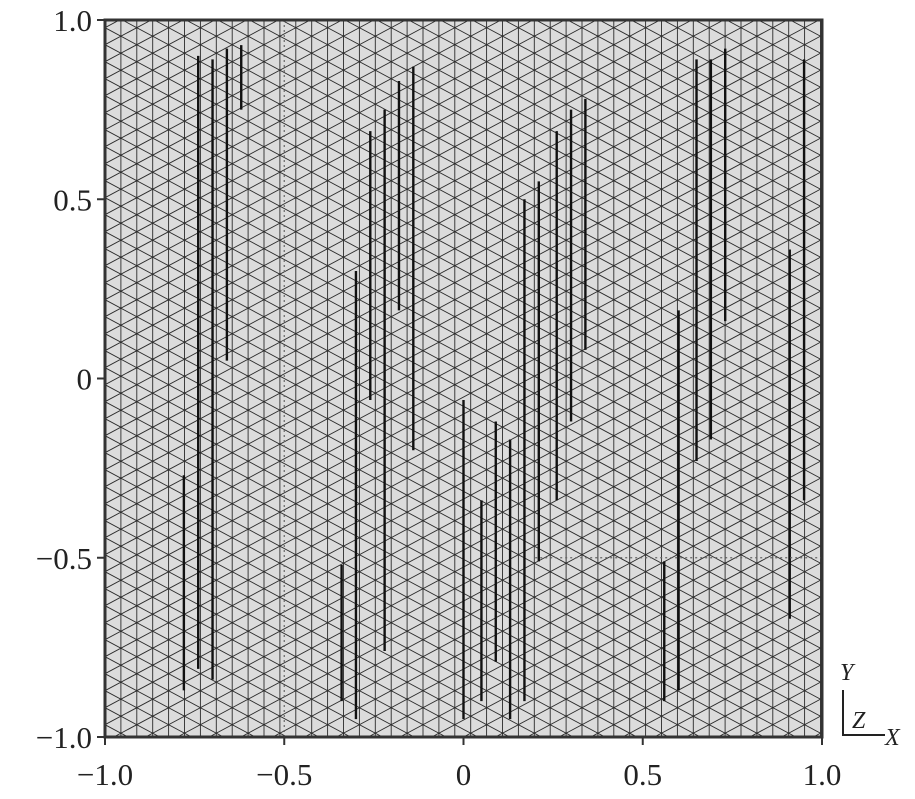 The height and width of the screenshot is (799, 915). I want to click on triad-x-label: X, so click(892, 738).